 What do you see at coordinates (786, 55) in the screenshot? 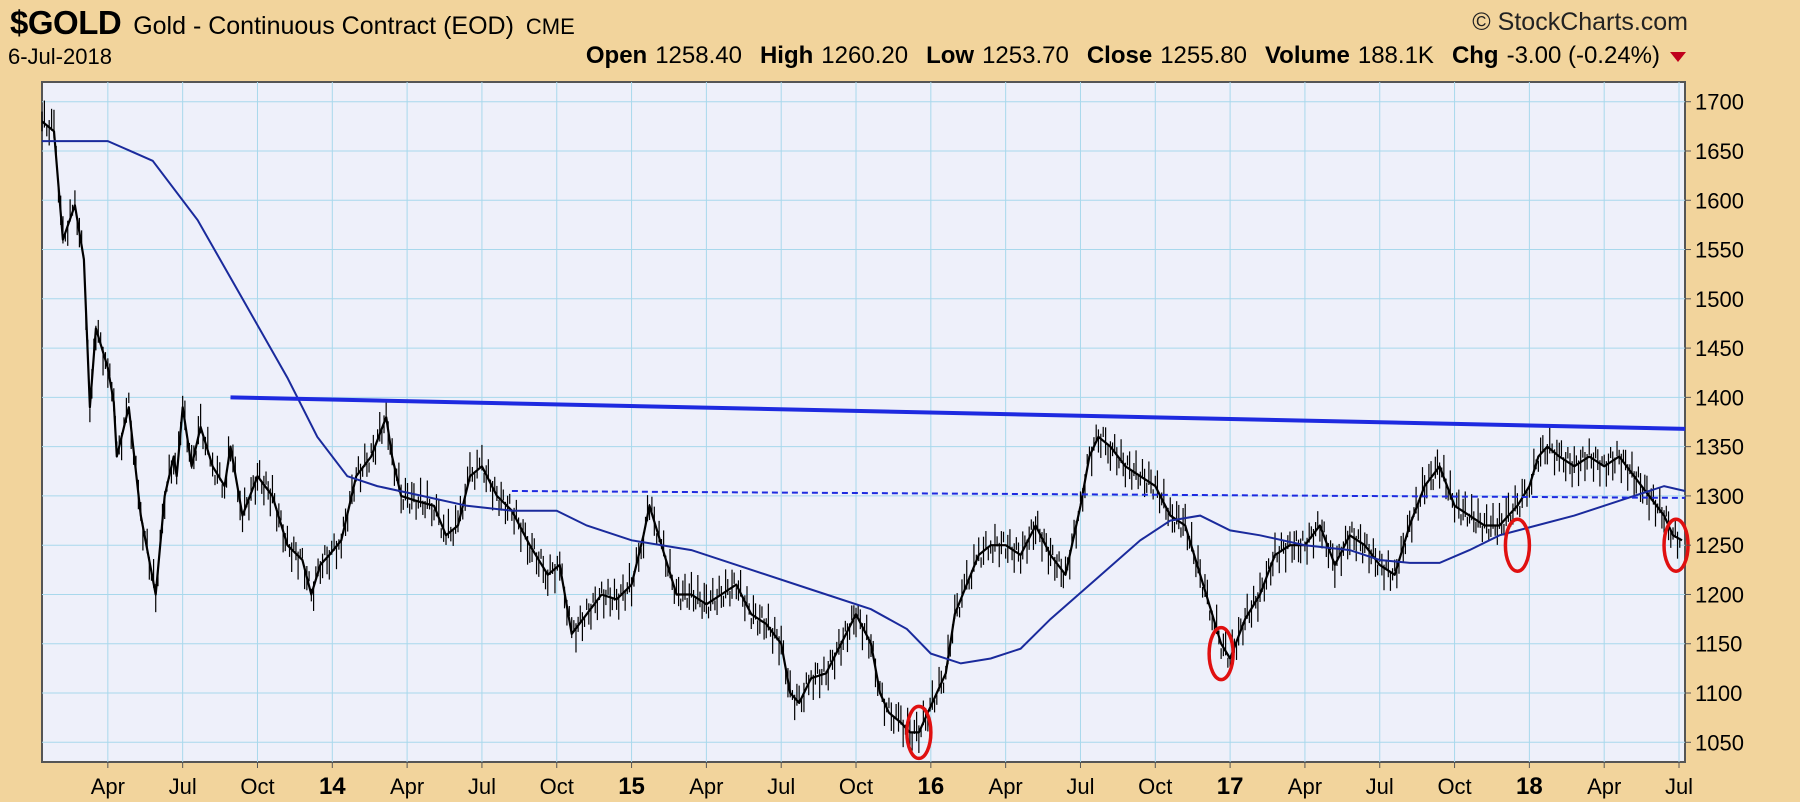
I see `high-label: High` at bounding box center [786, 55].